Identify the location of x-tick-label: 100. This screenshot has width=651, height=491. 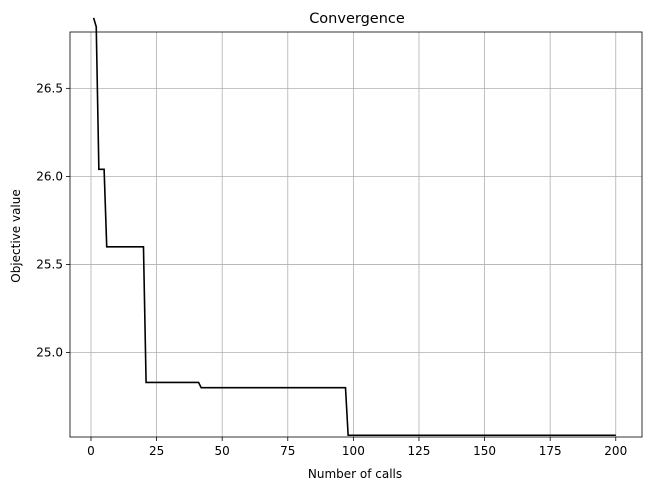
(353, 451).